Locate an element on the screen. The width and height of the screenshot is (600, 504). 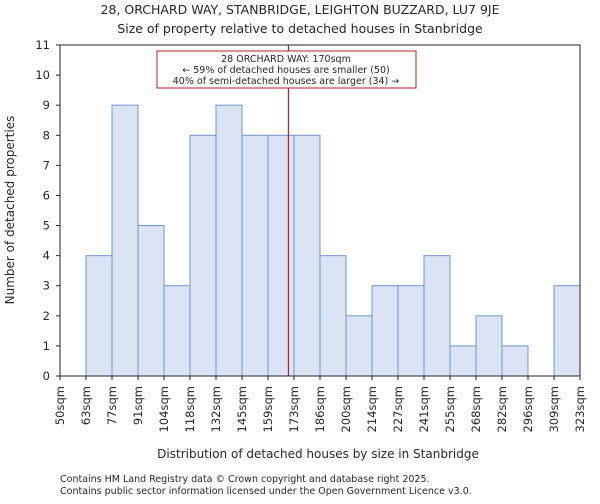
y-tick-label: 4 is located at coordinates (46, 256).